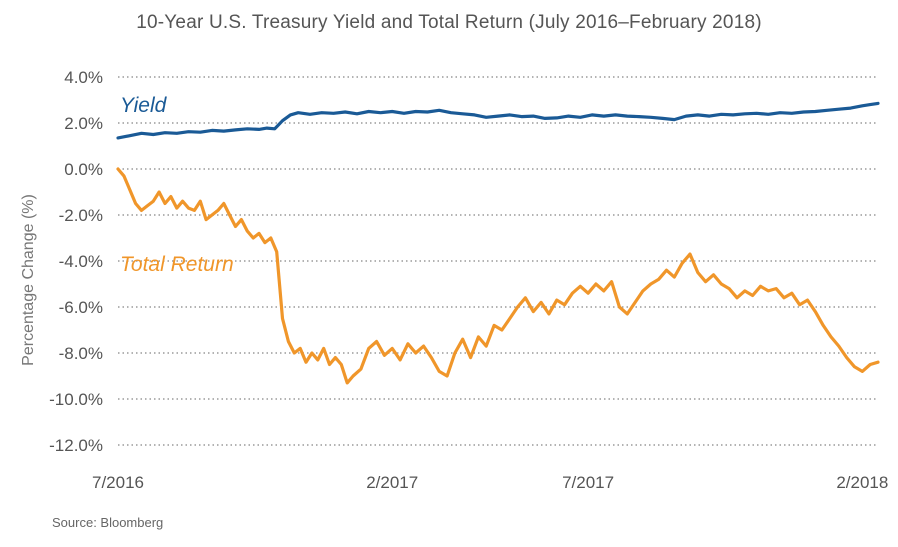 This screenshot has width=898, height=547. What do you see at coordinates (83, 77) in the screenshot?
I see `y-tick-label: 4.0%` at bounding box center [83, 77].